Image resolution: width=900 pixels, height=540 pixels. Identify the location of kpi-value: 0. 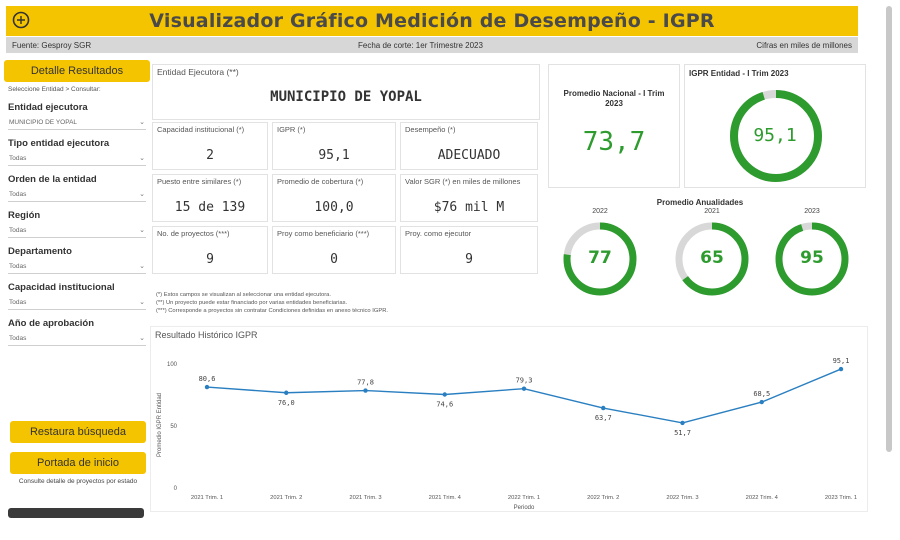
(334, 259).